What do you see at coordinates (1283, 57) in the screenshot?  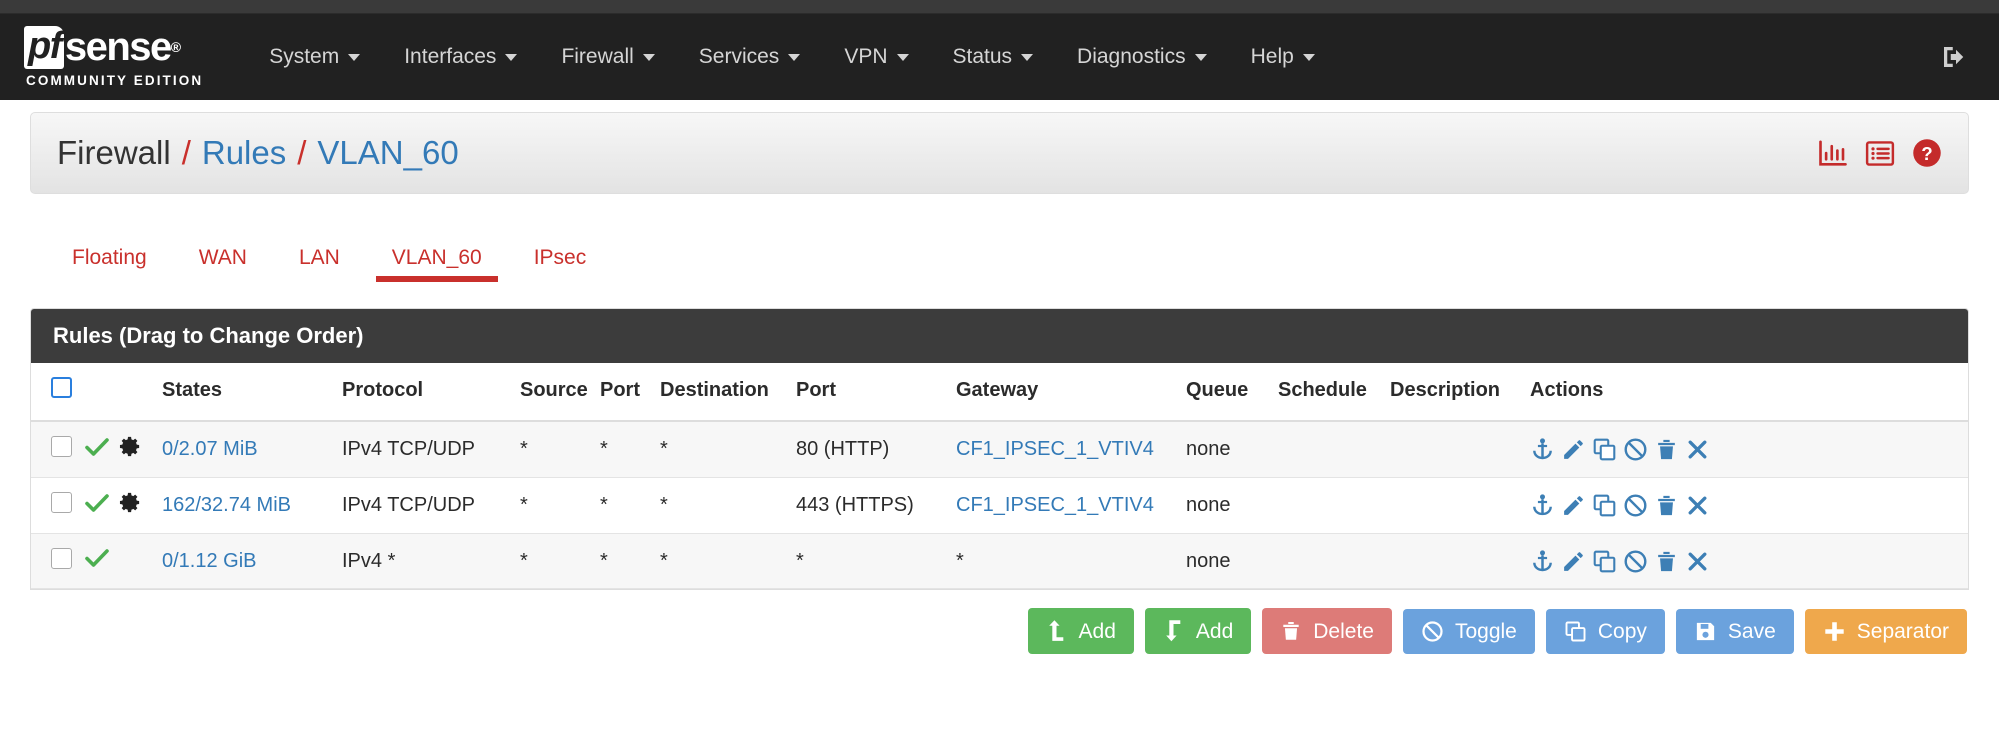 I see `nav-item-help: Help` at bounding box center [1283, 57].